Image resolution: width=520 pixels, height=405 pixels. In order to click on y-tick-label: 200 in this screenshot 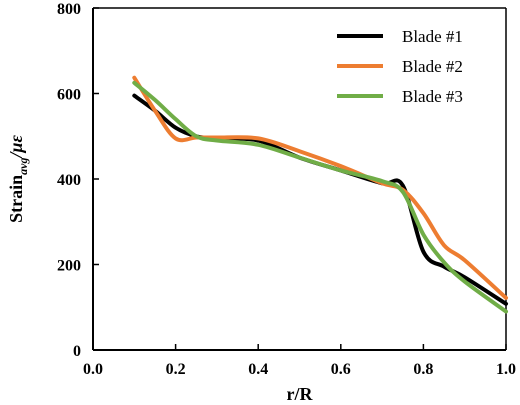, I will do `click(69, 266)`.